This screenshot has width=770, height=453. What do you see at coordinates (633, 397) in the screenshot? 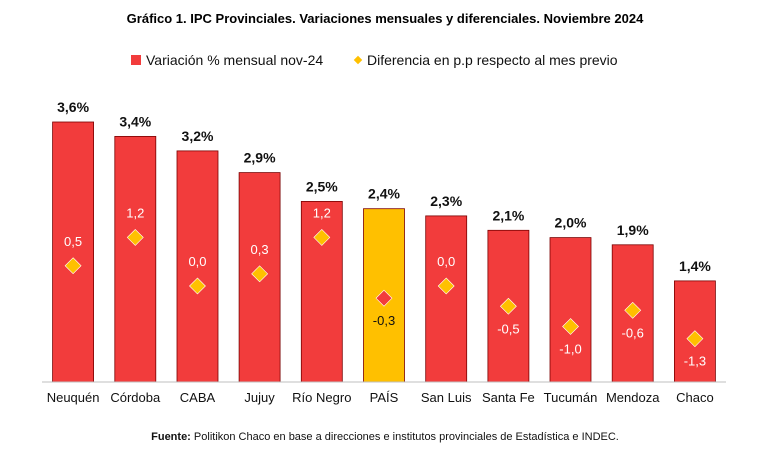
I see `category-label-mendoza: Mendoza` at bounding box center [633, 397].